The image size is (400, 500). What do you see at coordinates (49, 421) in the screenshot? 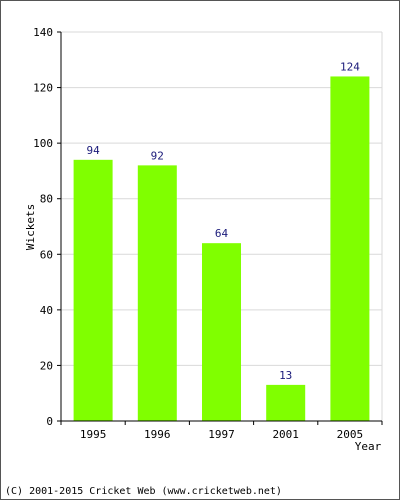
I see `y-tick-label: 0` at bounding box center [49, 421].